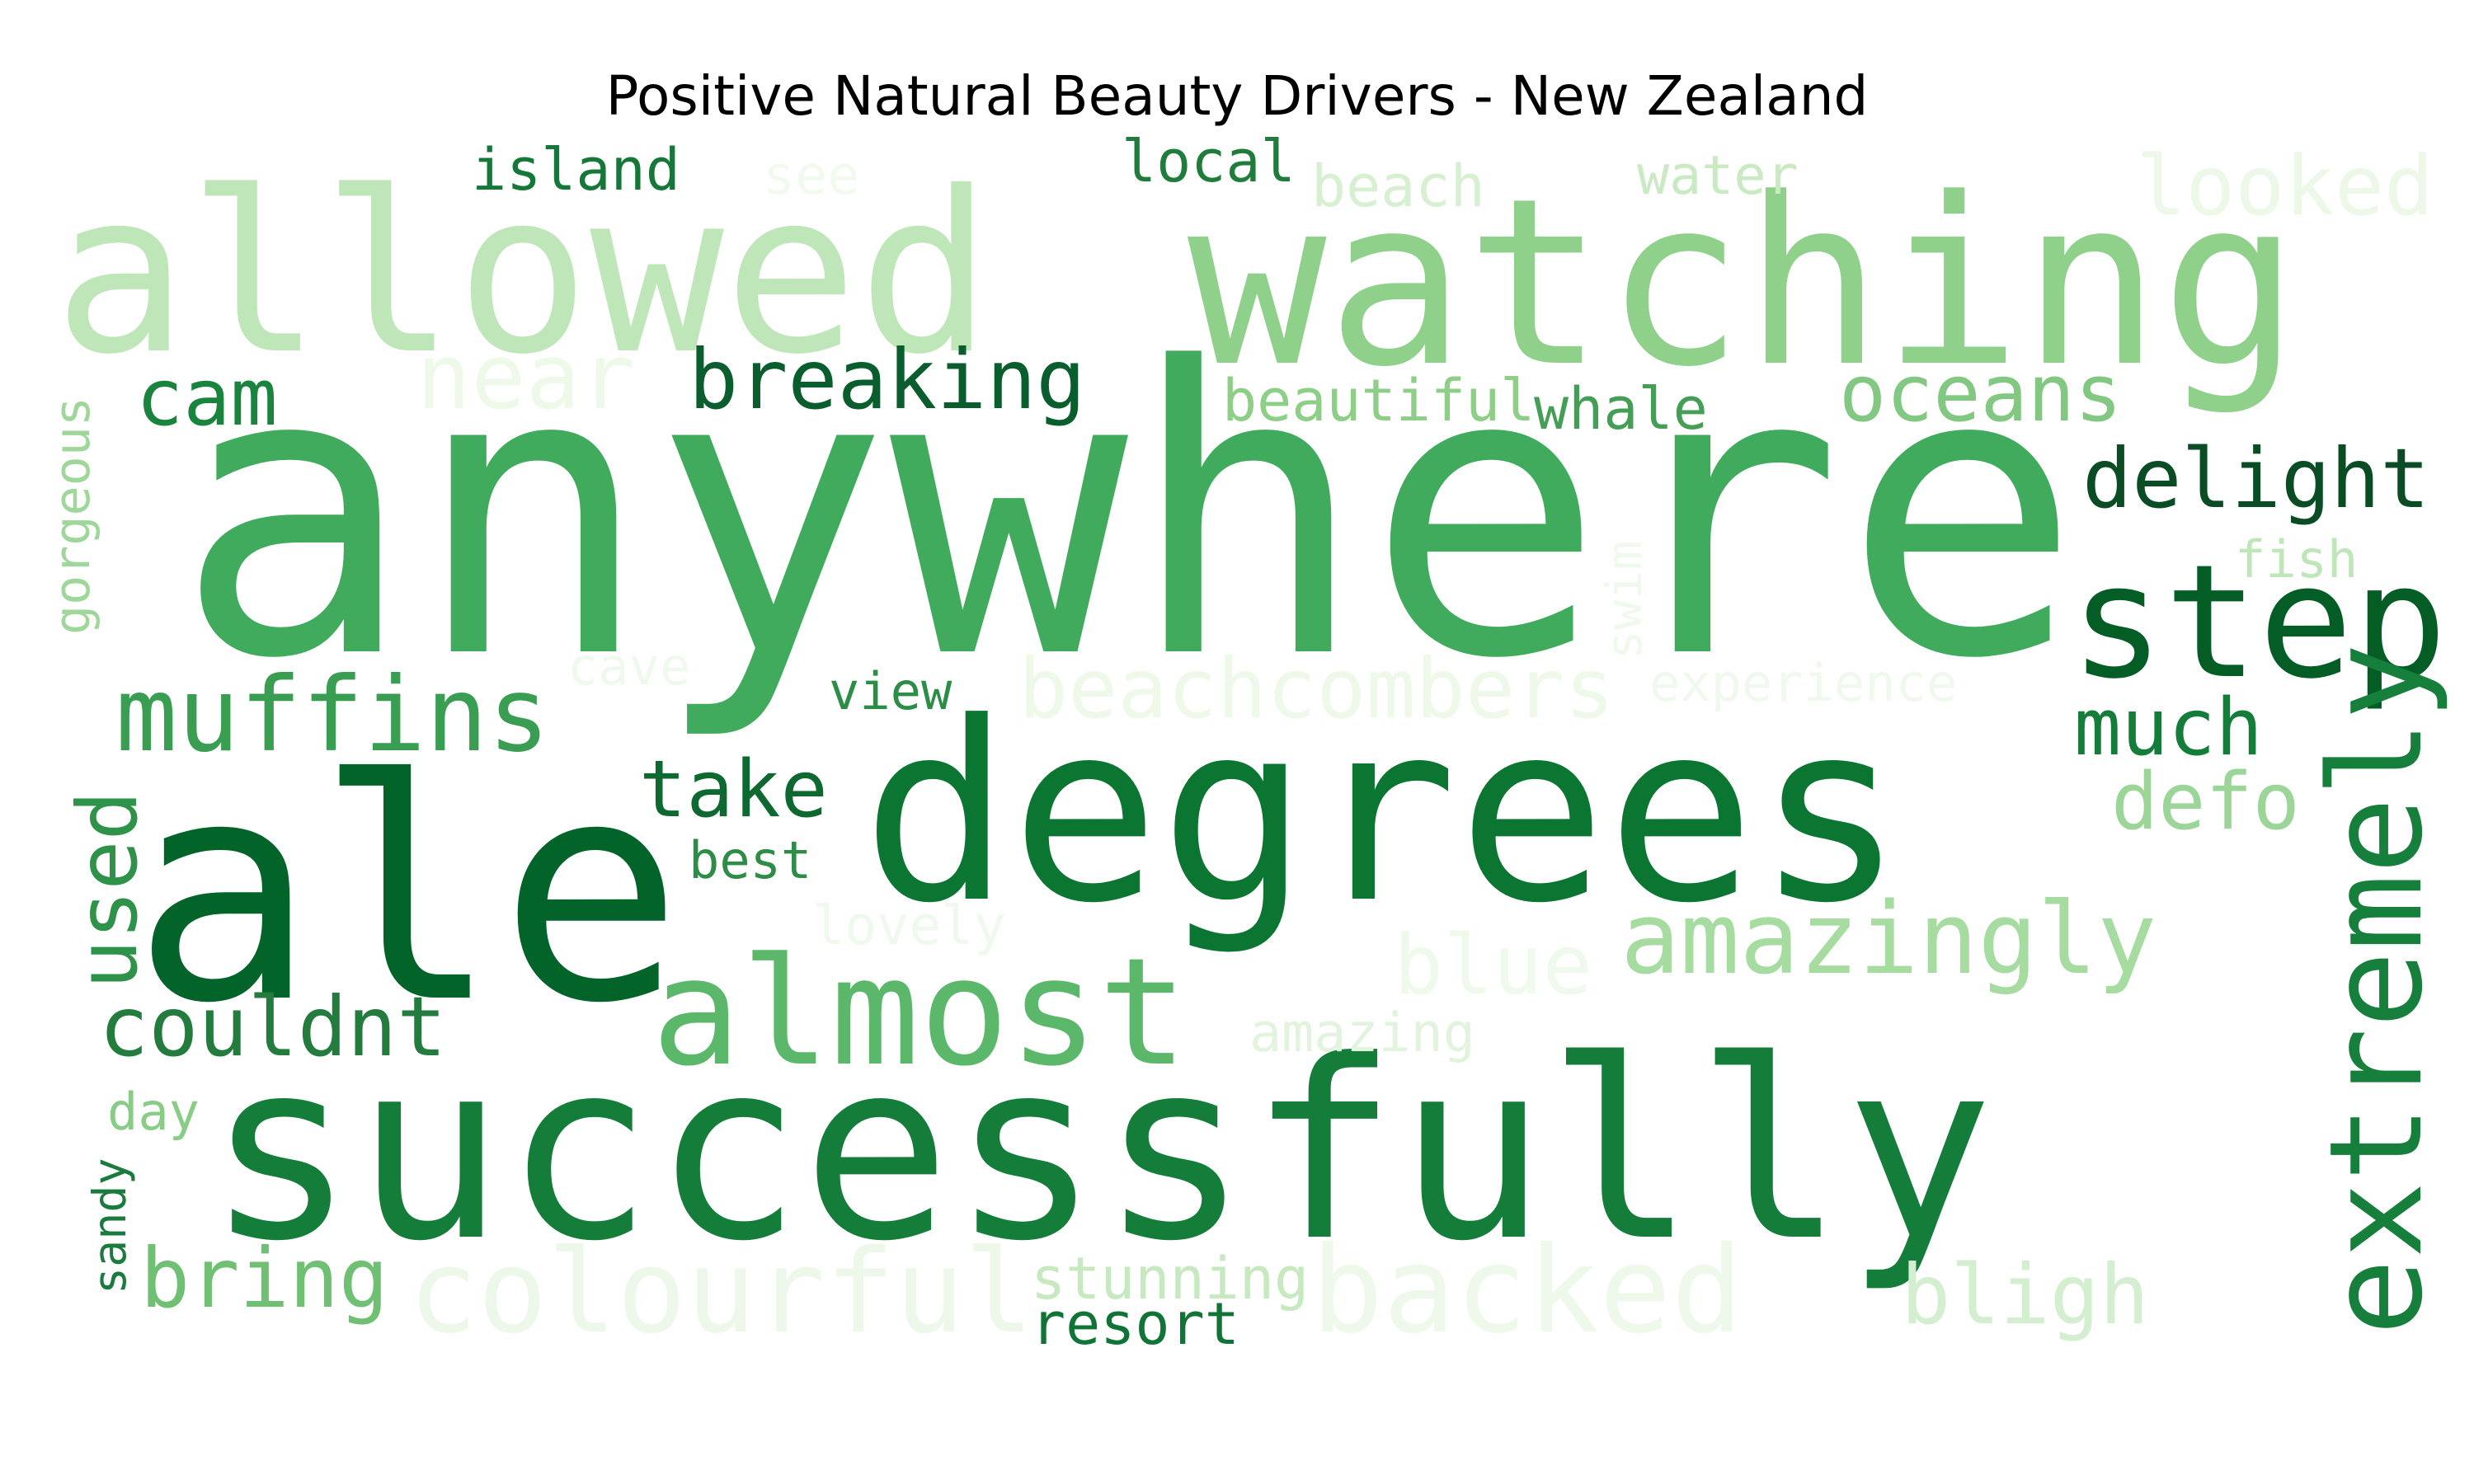 The width and height of the screenshot is (2474, 1484). What do you see at coordinates (733, 789) in the screenshot?
I see `word-take: take` at bounding box center [733, 789].